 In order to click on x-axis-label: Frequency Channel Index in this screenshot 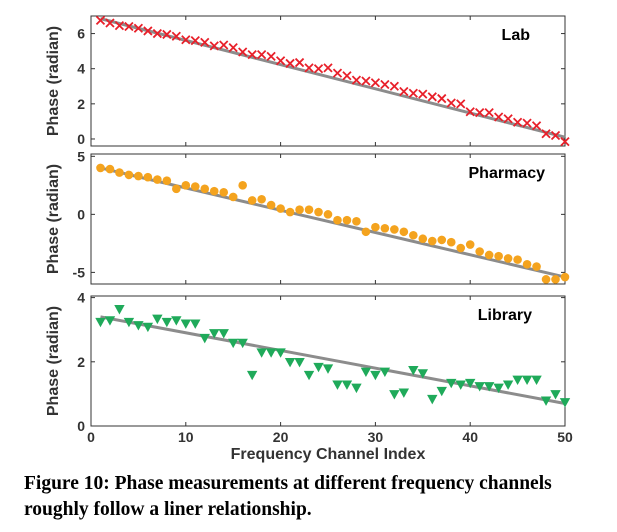, I will do `click(328, 454)`.